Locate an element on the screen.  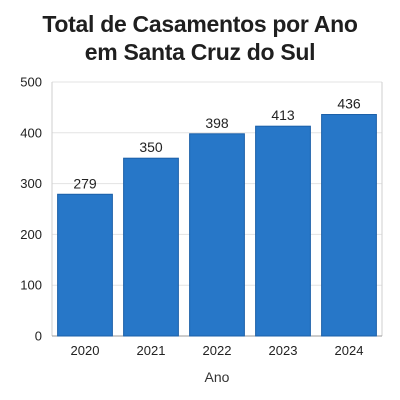
data-label-2024: 436 is located at coordinates (349, 104).